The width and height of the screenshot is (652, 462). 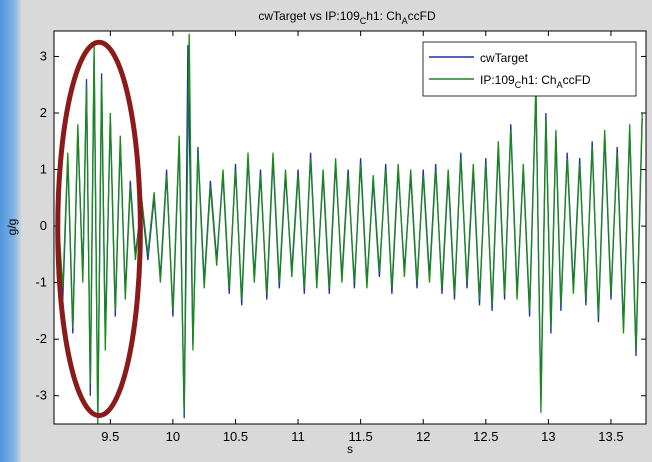 What do you see at coordinates (41, 338) in the screenshot?
I see `y-tick-label: -2` at bounding box center [41, 338].